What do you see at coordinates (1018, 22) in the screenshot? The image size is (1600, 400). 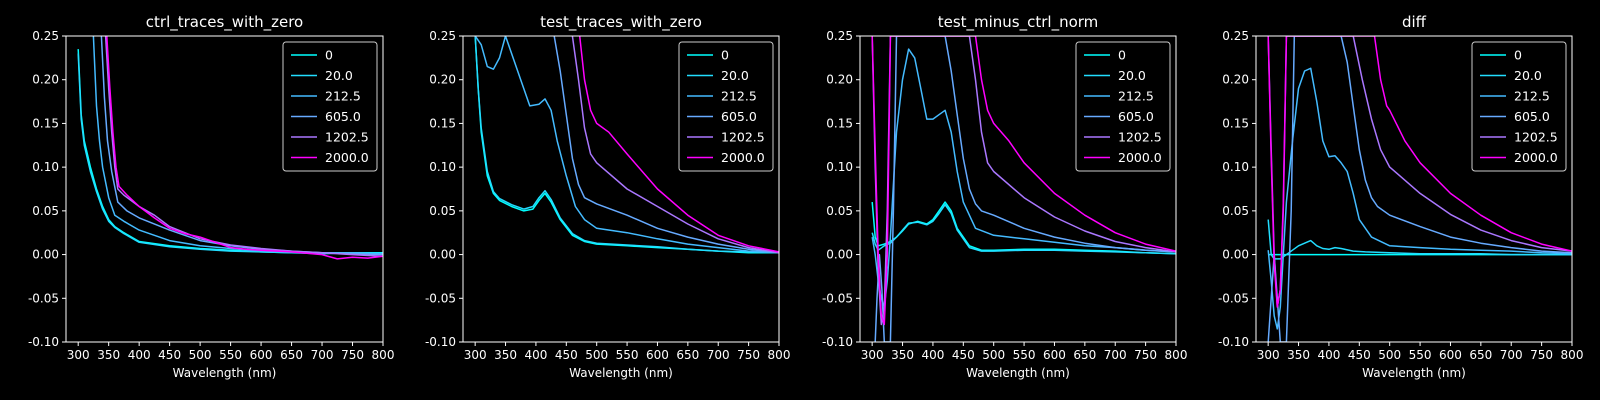 I see `chart-title: test_minus_ctrl_norm` at bounding box center [1018, 22].